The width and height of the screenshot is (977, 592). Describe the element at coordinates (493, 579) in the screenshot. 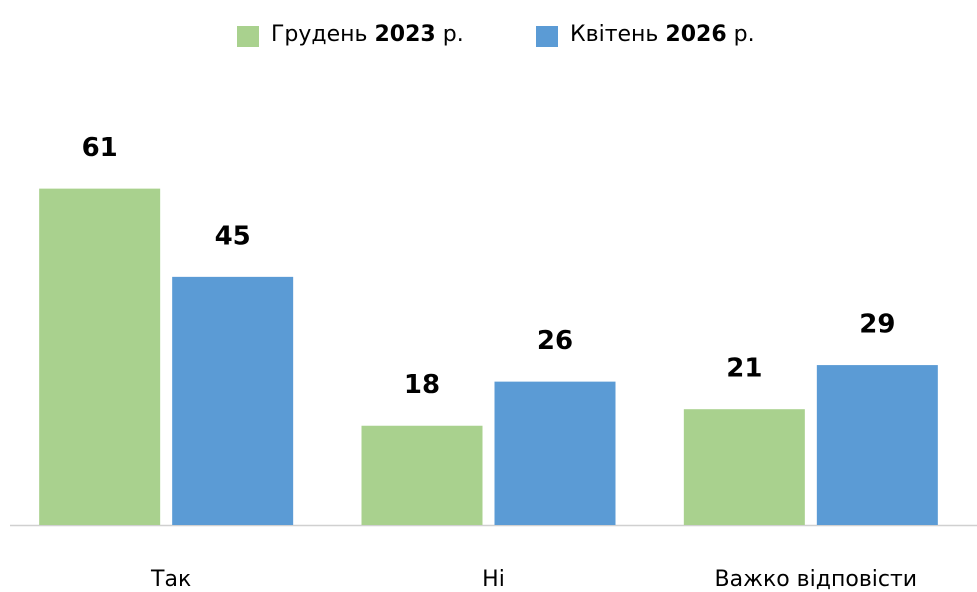

I see `x-tick-label: Ні` at that location.